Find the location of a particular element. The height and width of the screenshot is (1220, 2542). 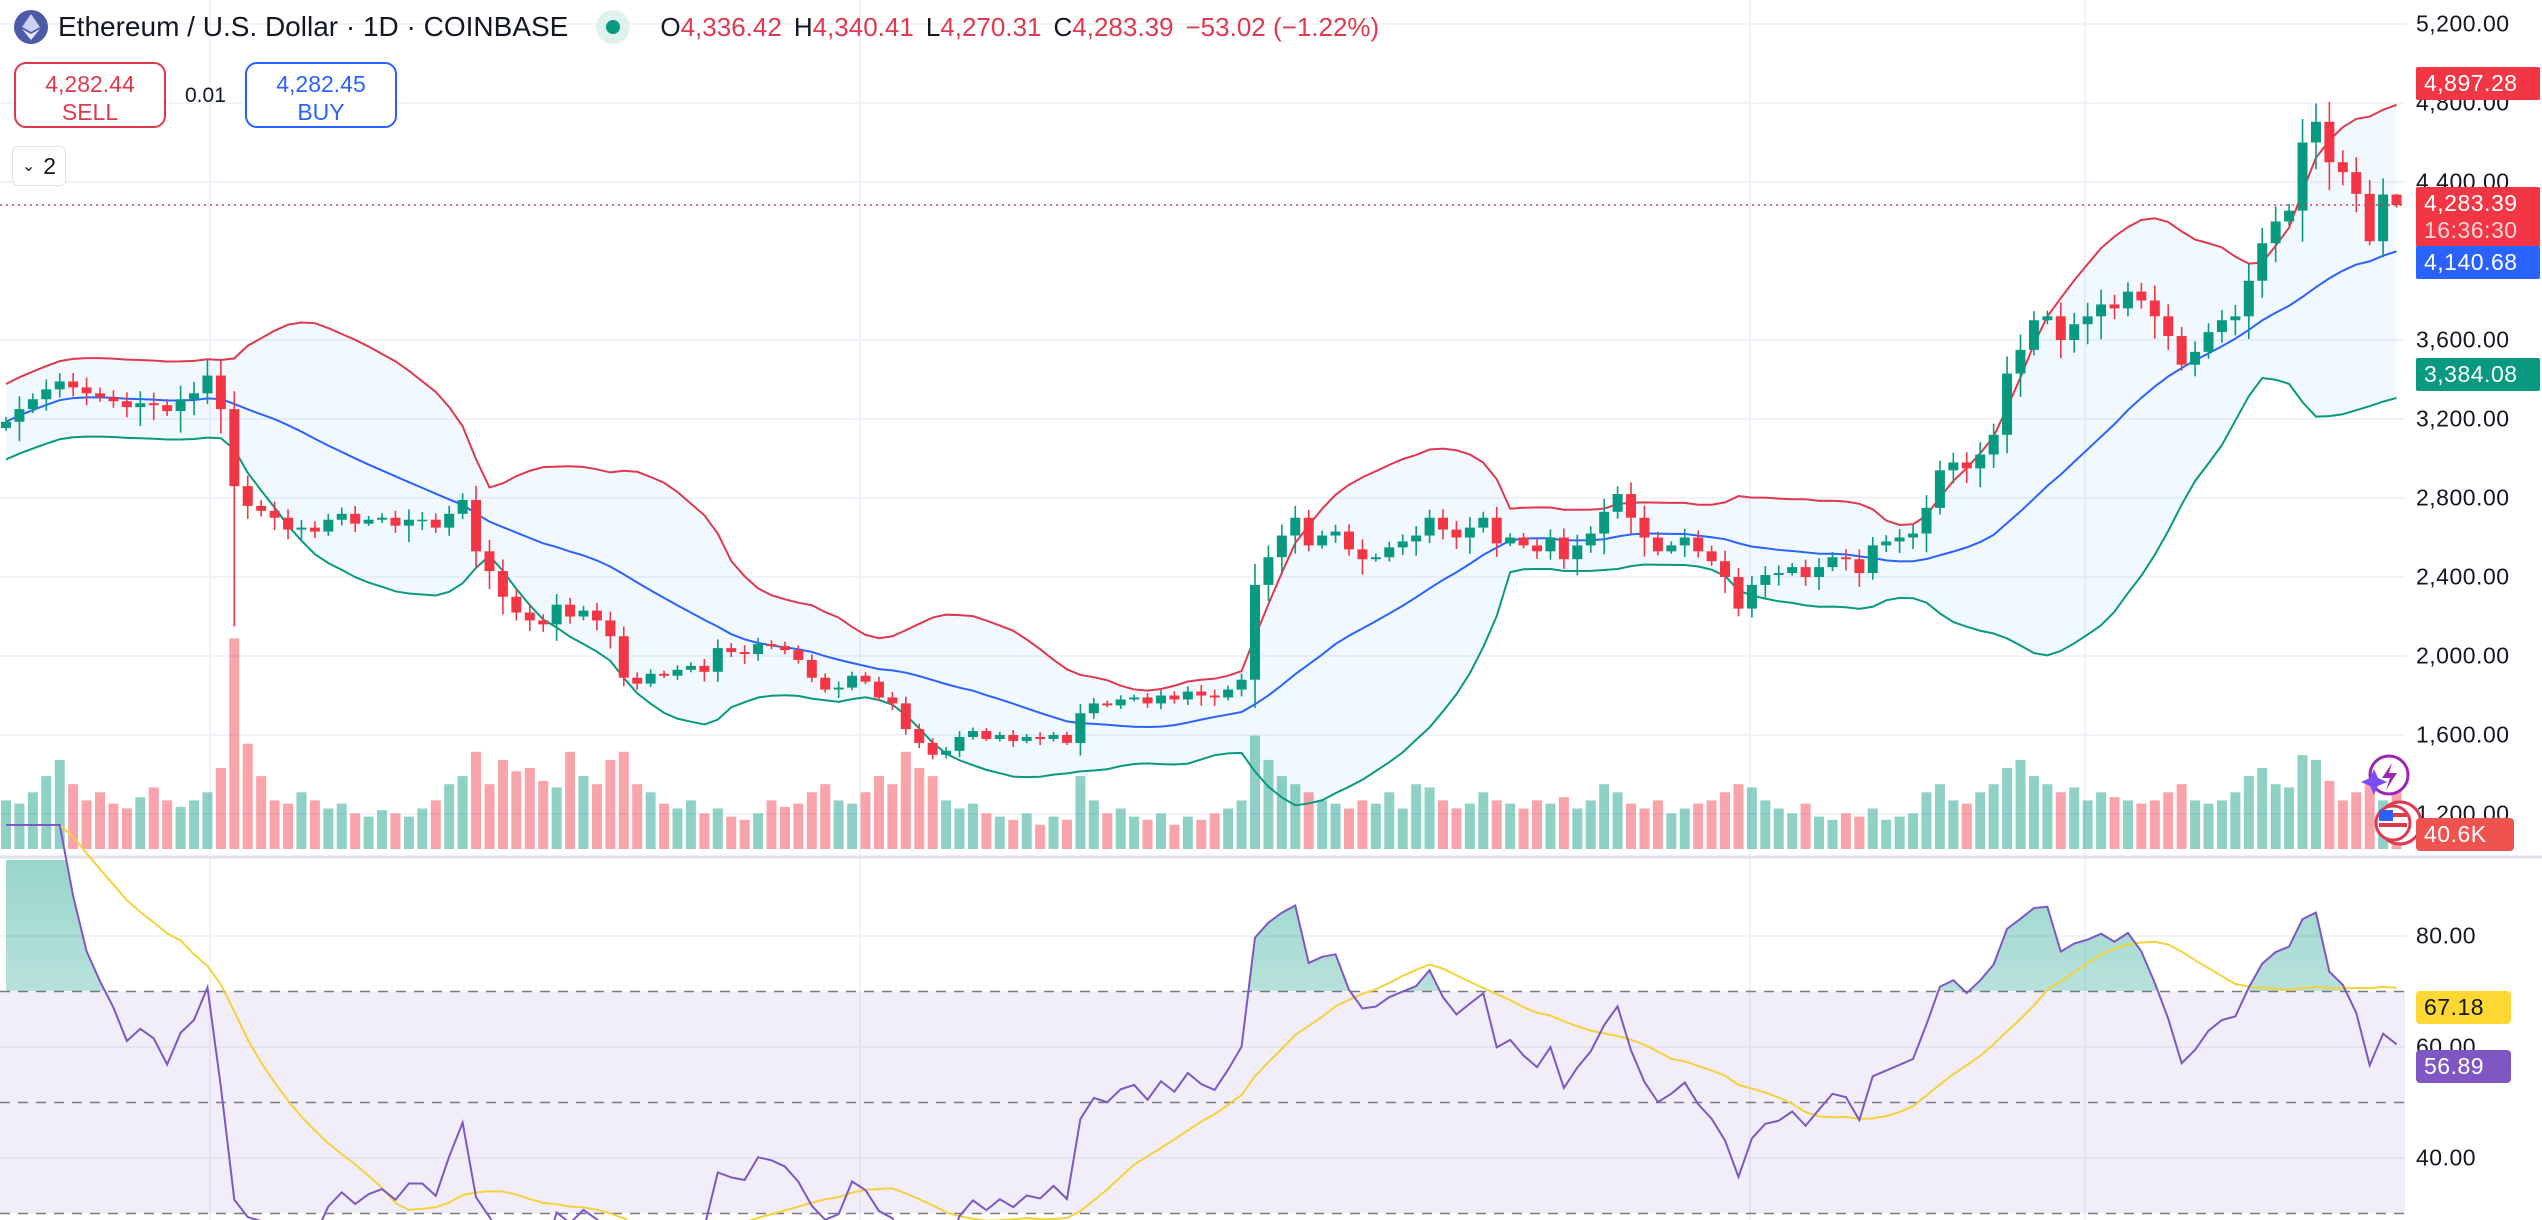

sell-button: 4,282.44 SELL is located at coordinates (90, 95).